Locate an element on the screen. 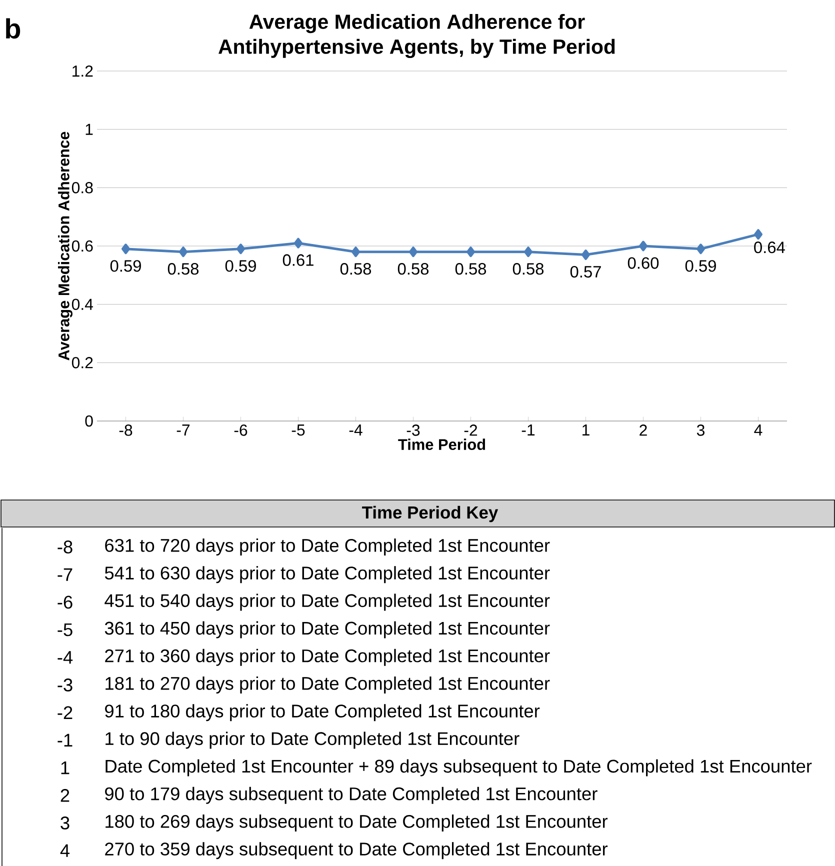  text: 541 to 630 days prior to Date Completed 1st Encounter is located at coordinates (327, 575).